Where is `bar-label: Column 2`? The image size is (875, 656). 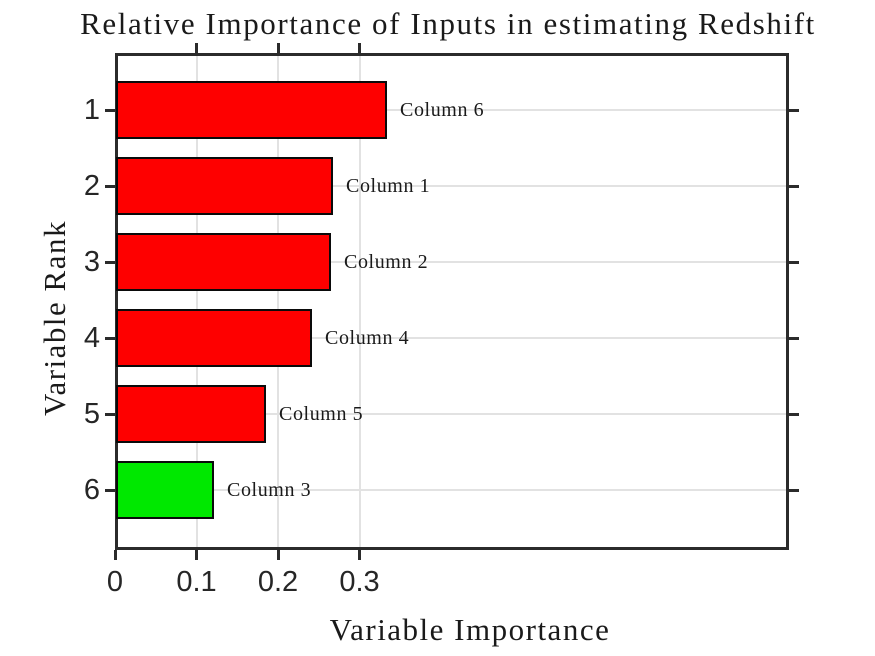 bar-label: Column 2 is located at coordinates (386, 262).